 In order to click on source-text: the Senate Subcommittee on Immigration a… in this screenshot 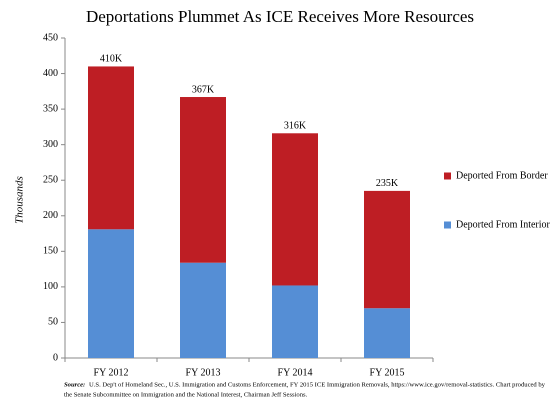, I will do `click(186, 395)`.